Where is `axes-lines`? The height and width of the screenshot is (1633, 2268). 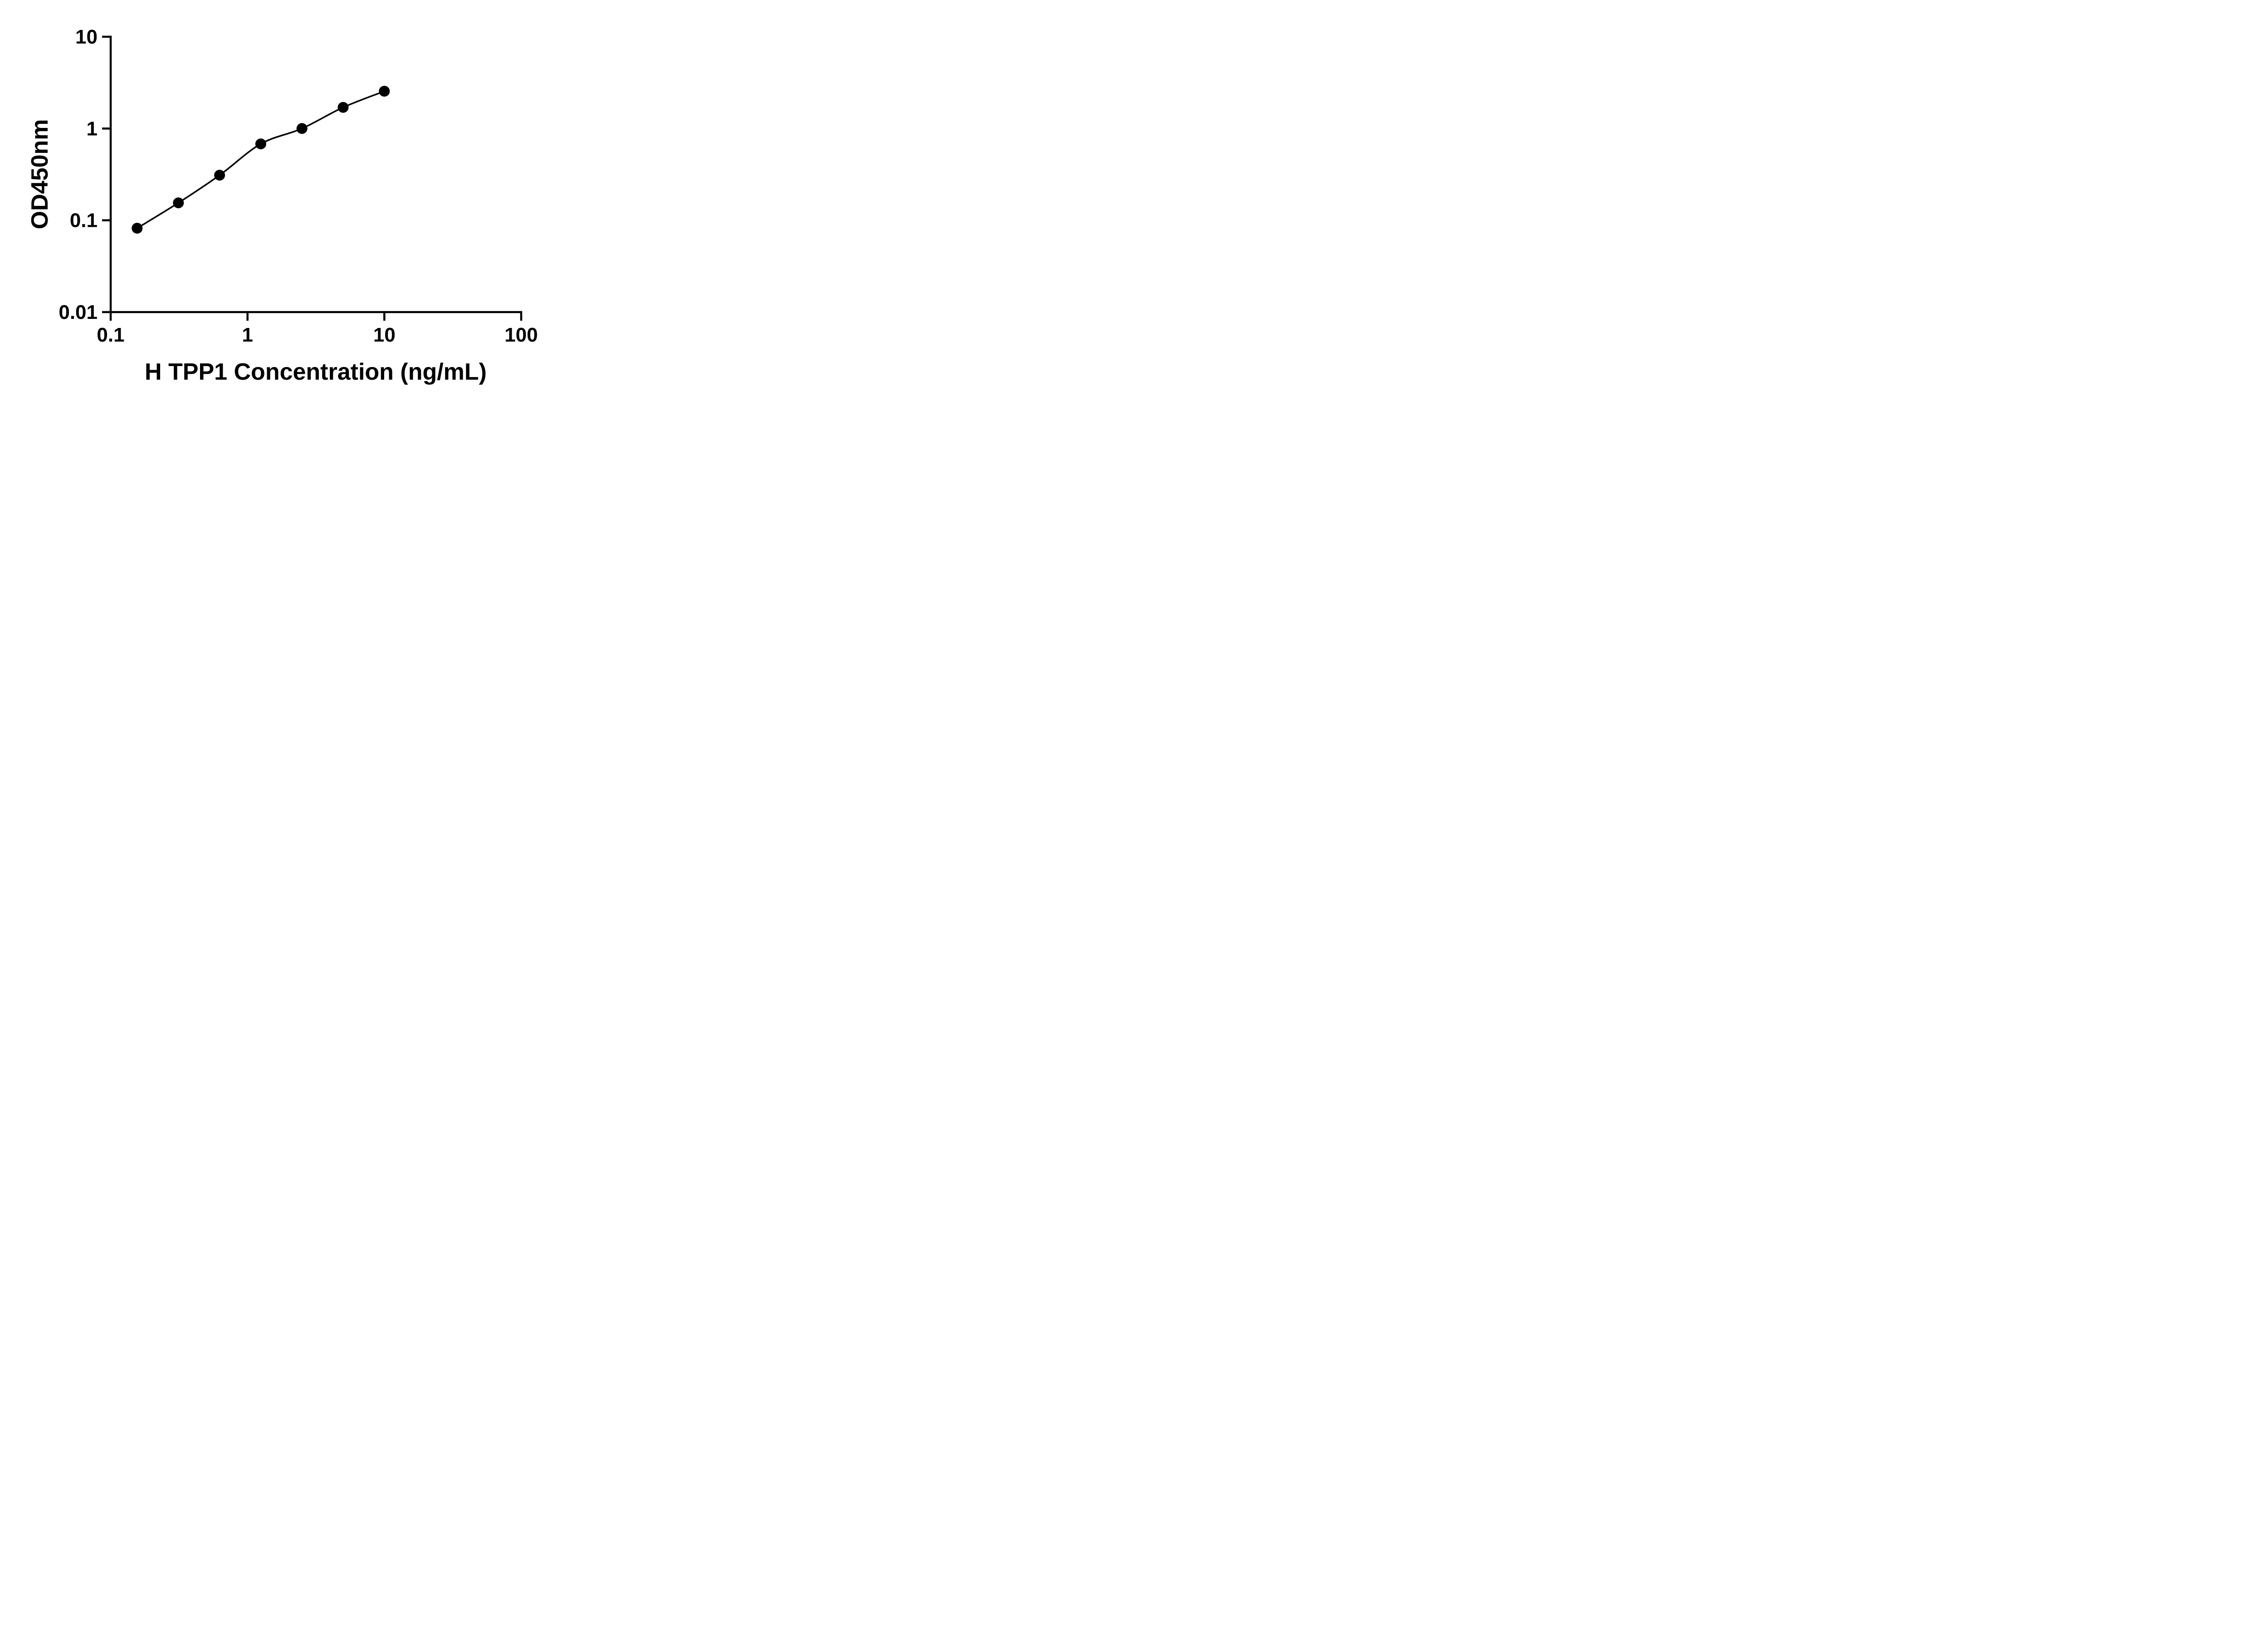 axes-lines is located at coordinates (316, 174).